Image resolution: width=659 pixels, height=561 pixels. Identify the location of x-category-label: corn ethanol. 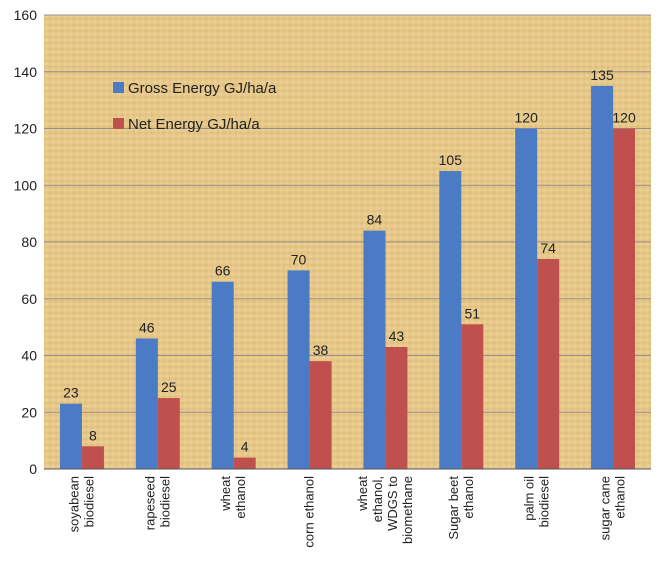
(309, 512).